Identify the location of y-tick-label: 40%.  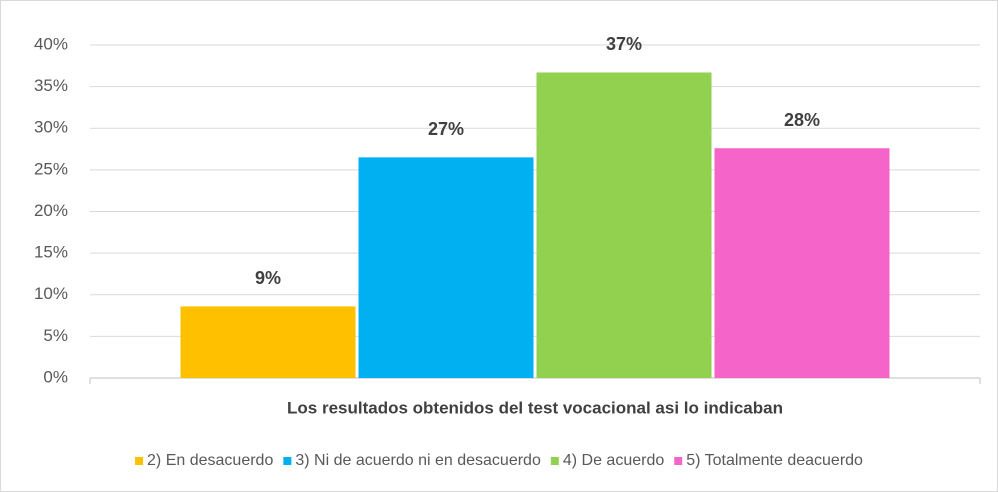
(51, 43).